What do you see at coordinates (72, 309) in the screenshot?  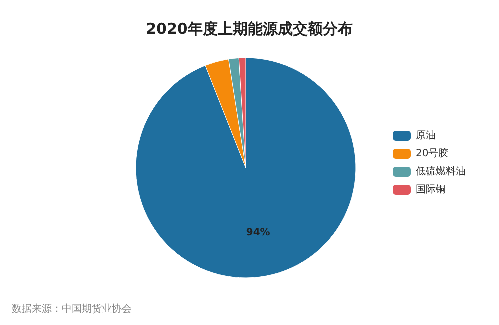 I see `source-note: 数据来源：中国期货业协会` at bounding box center [72, 309].